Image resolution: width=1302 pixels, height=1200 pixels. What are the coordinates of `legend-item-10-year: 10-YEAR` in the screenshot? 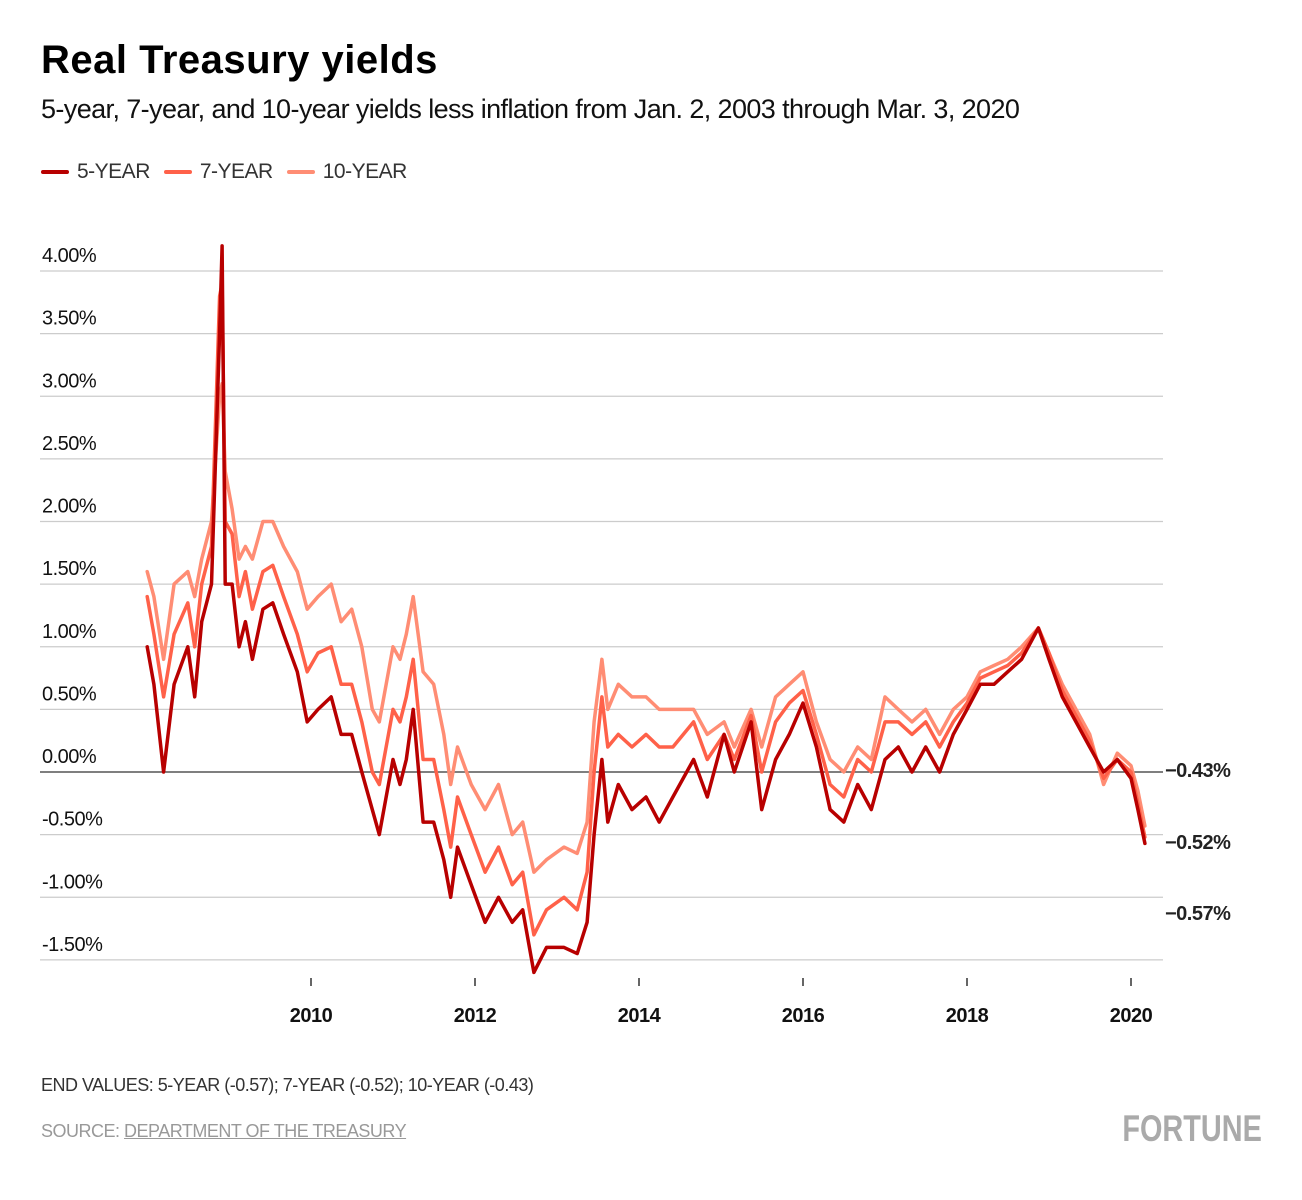 It's located at (347, 172).